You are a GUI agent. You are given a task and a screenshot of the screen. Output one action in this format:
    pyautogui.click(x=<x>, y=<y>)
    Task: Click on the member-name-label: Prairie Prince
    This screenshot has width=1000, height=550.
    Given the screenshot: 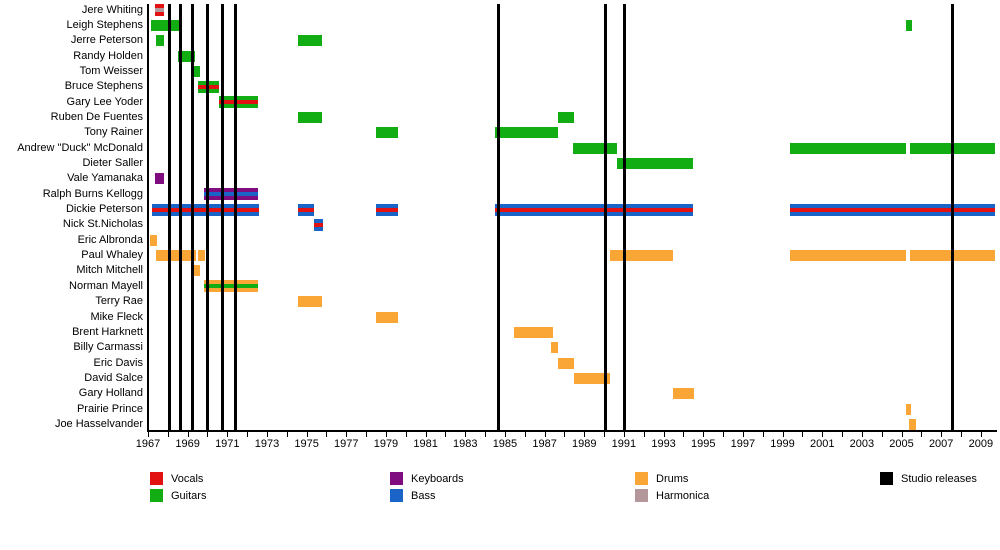 What is the action you would take?
    pyautogui.click(x=109, y=408)
    